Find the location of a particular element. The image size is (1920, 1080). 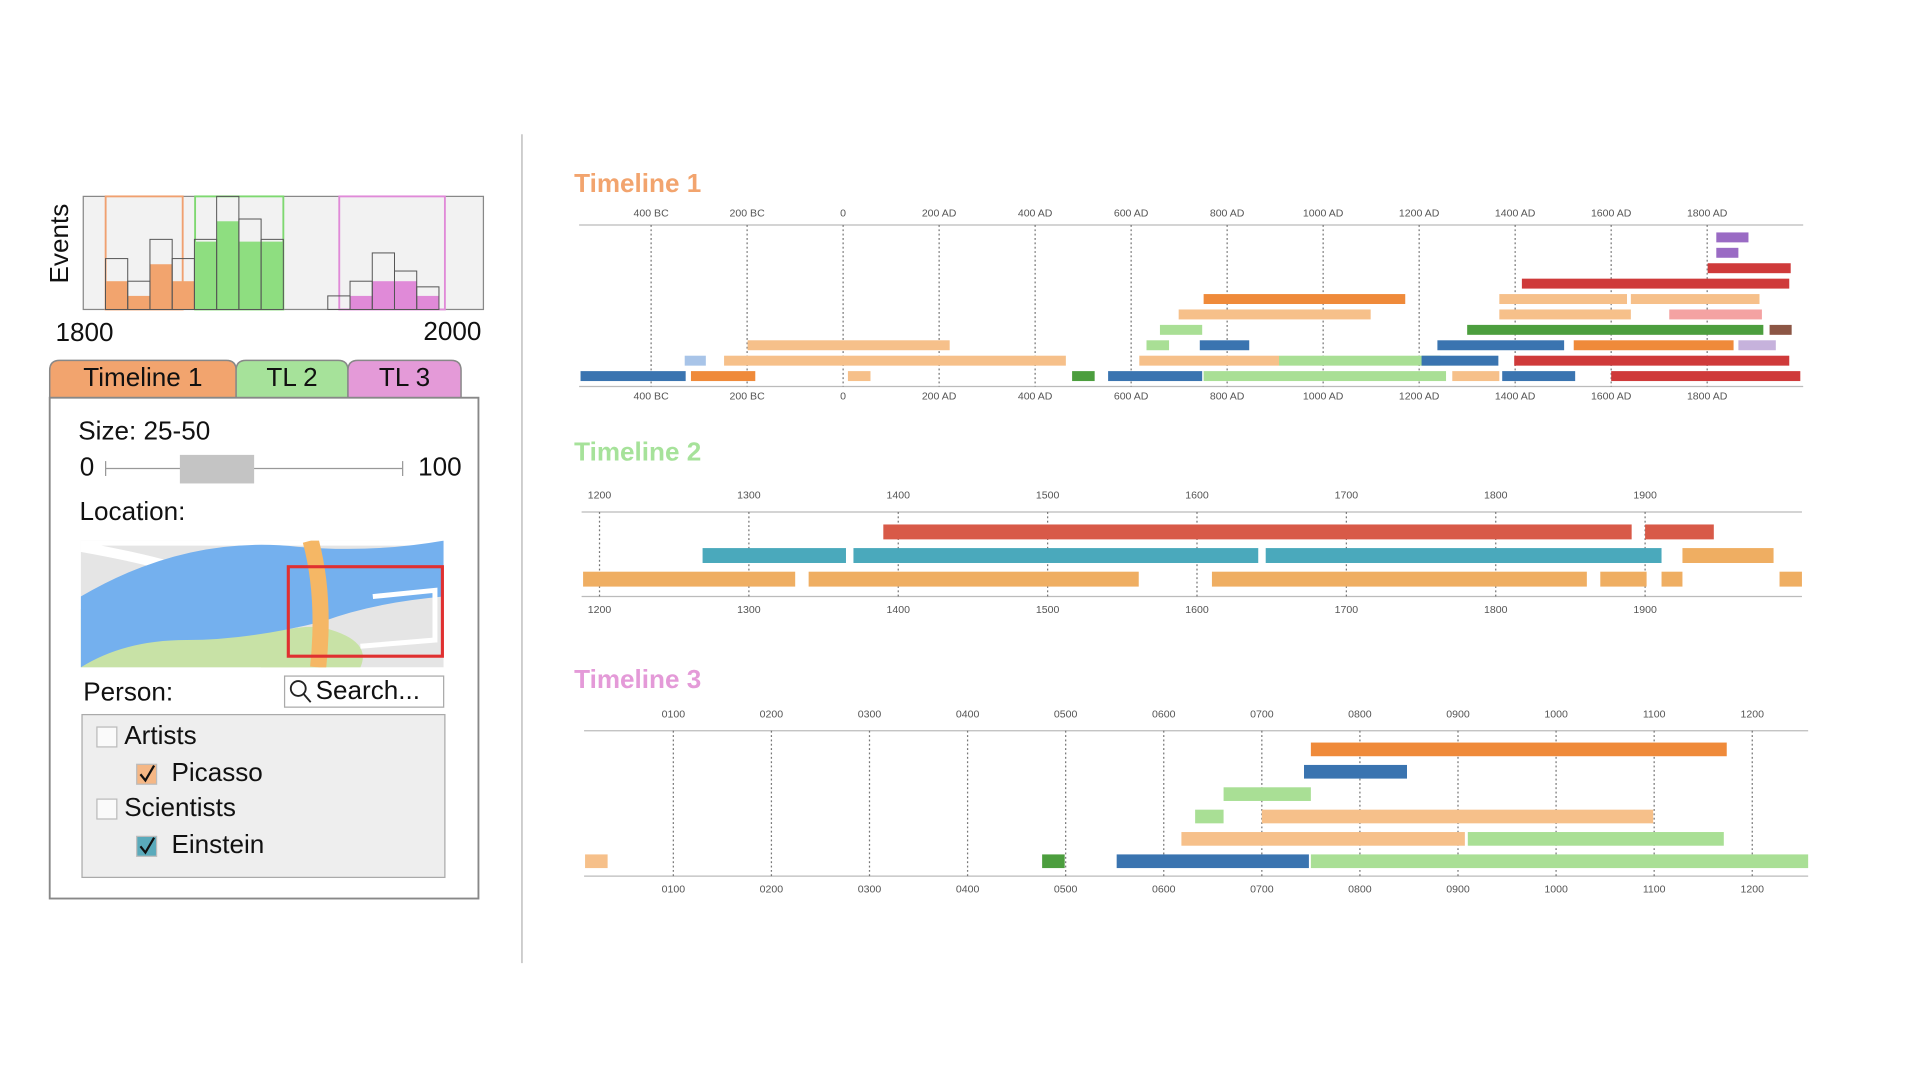

x-tick-label: 1000 AD is located at coordinates (1323, 396).